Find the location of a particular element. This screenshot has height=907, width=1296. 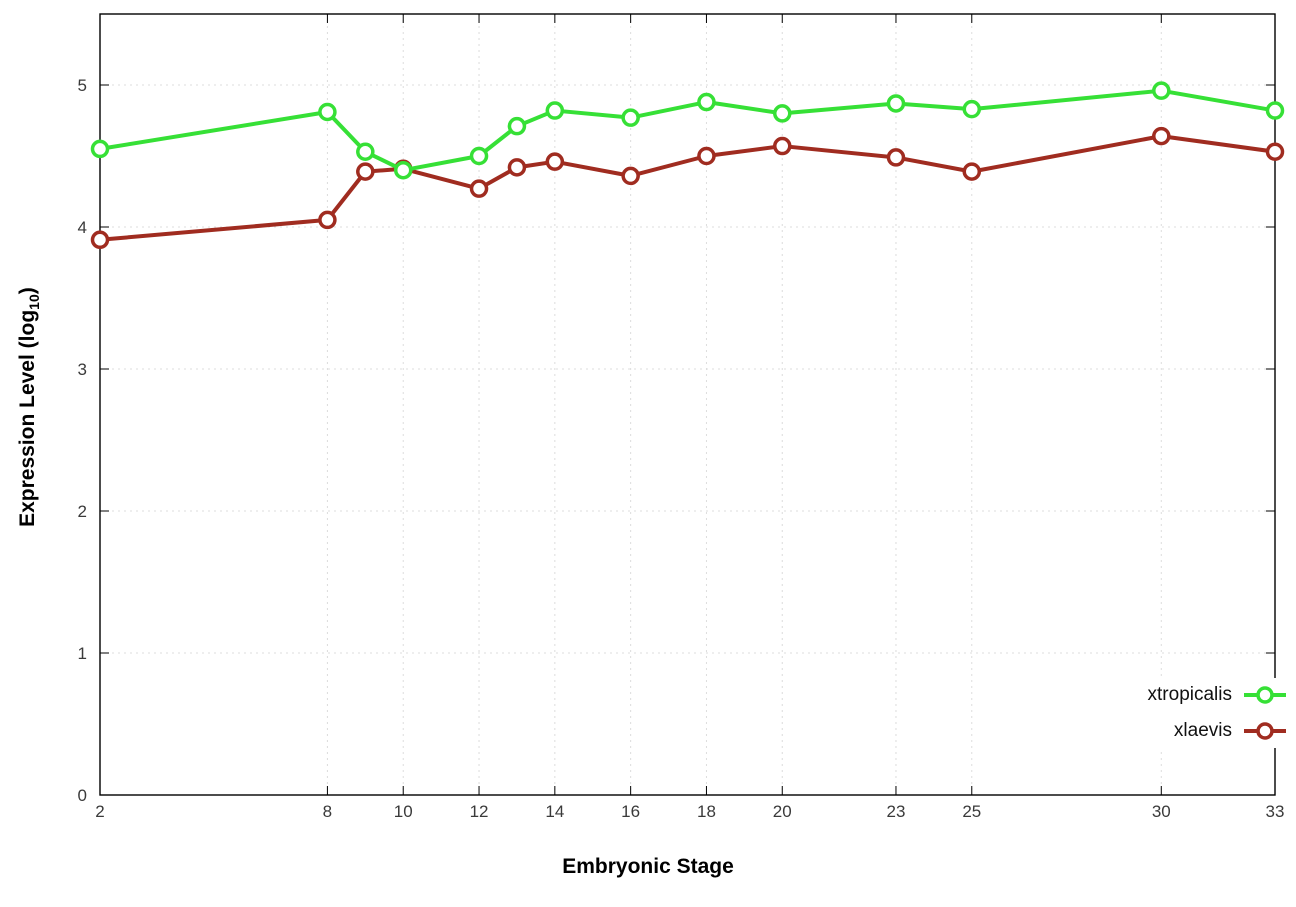

x-tick-label: 30 is located at coordinates (1161, 811).